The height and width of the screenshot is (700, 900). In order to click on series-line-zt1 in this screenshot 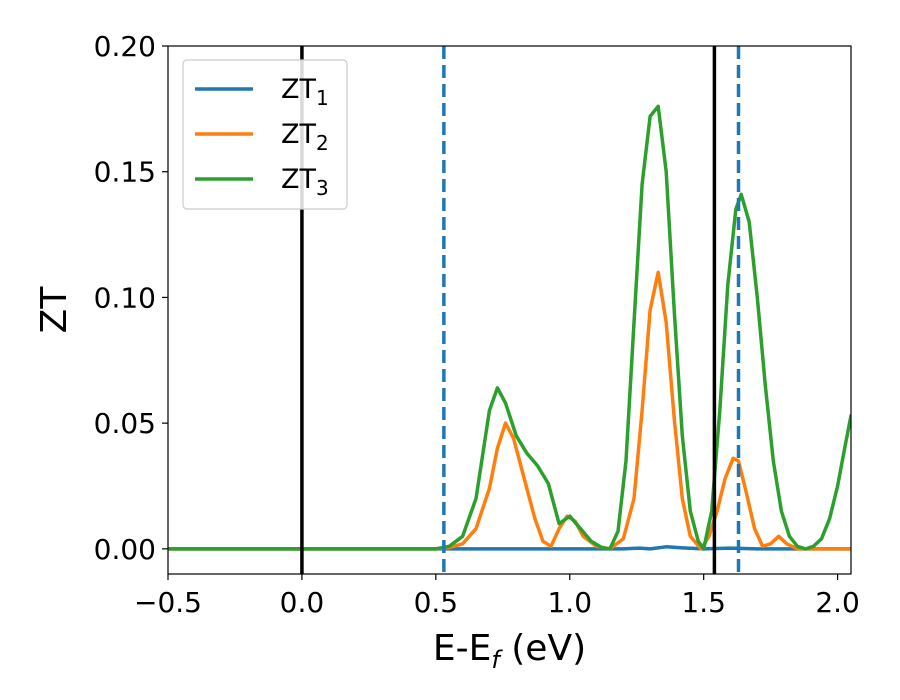, I will do `click(509, 548)`.